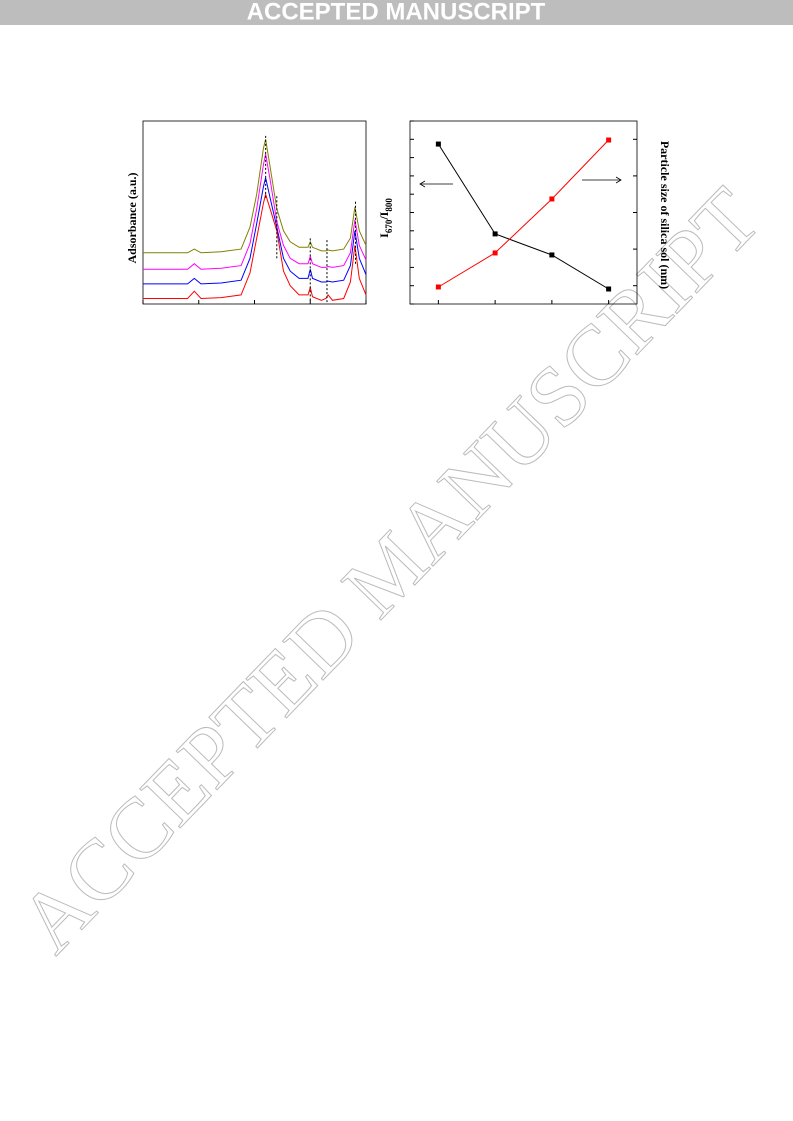 The image size is (793, 1121). Describe the element at coordinates (389, 226) in the screenshot. I see `label-part: 670` at that location.